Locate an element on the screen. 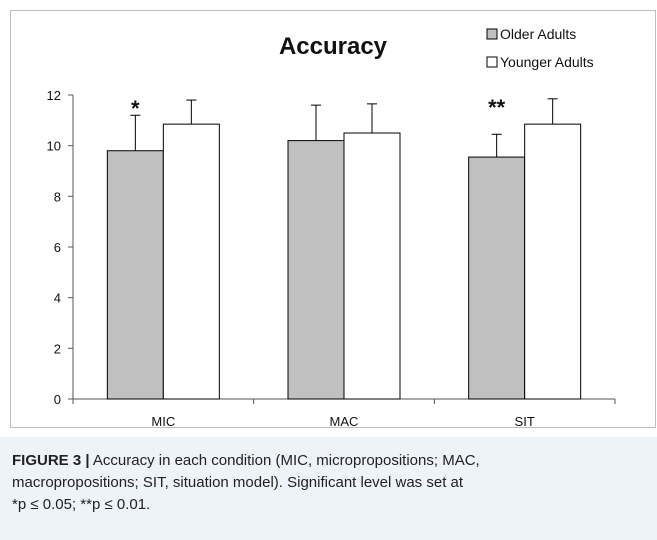 The width and height of the screenshot is (657, 540). x-tick-label: SIT is located at coordinates (525, 420).